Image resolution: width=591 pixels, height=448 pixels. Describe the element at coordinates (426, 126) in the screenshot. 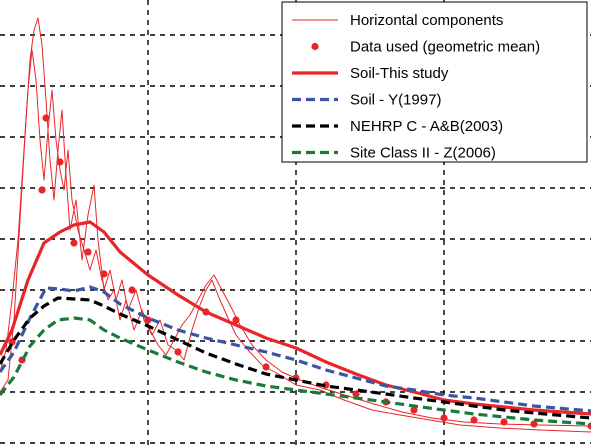

I see `legend-label-4: NEHRP C - A&B(2003)` at that location.